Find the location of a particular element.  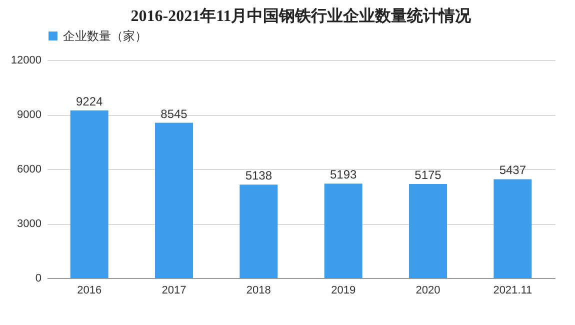

y-tick-label: 6000 is located at coordinates (29, 170).